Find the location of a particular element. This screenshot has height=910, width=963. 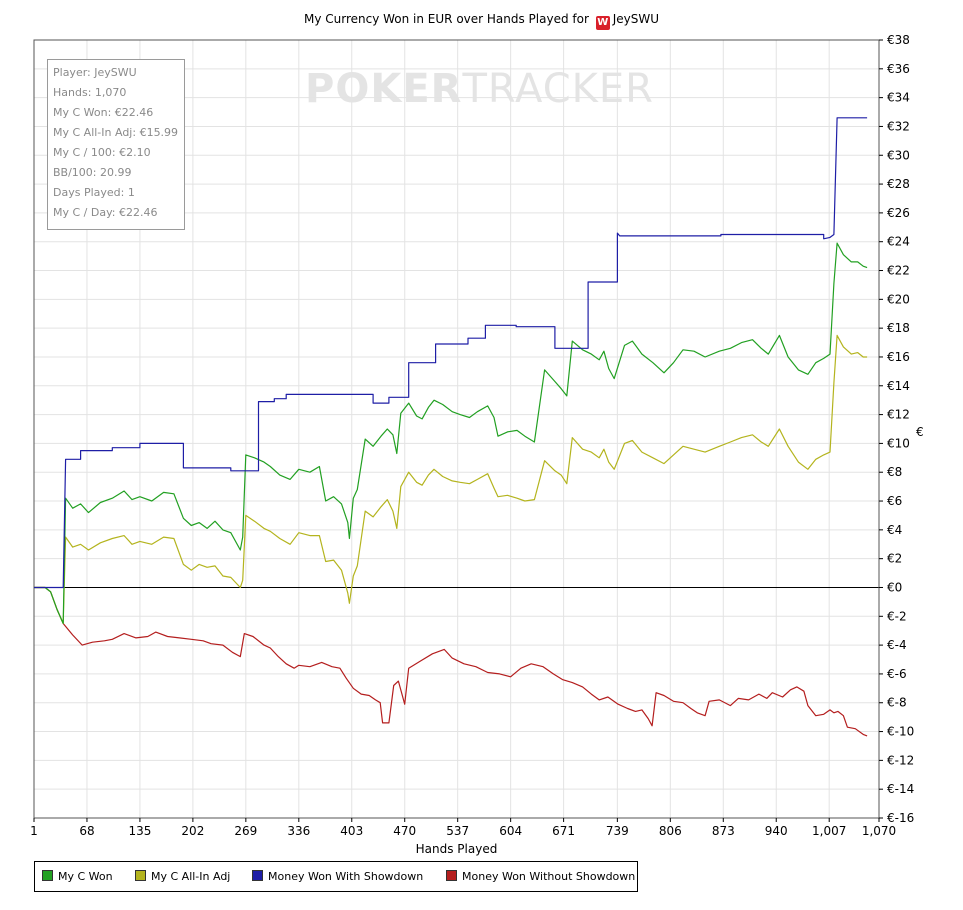

legend-label: Money Won With Showdown is located at coordinates (346, 876).